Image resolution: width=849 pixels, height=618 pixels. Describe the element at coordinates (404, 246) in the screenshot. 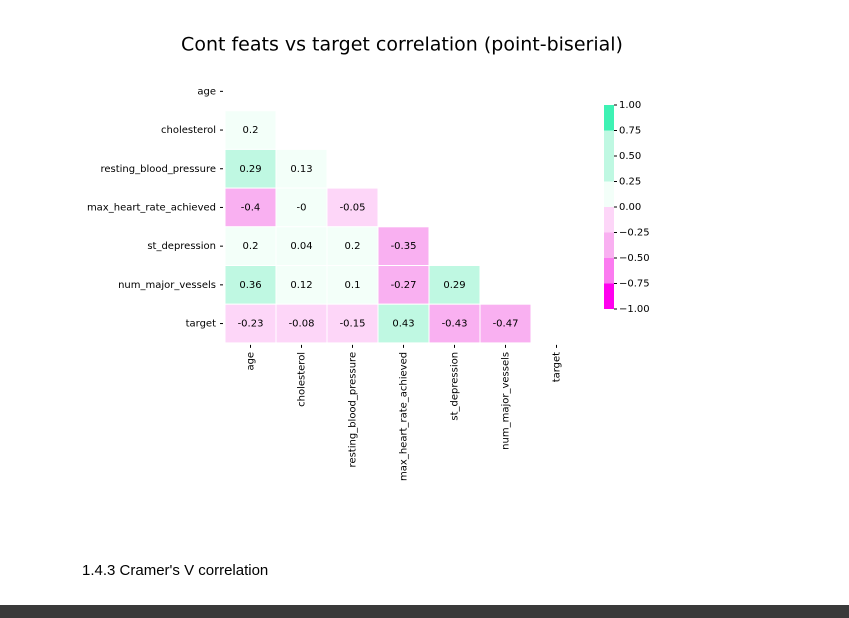

I see `cell-label: -0.35` at that location.